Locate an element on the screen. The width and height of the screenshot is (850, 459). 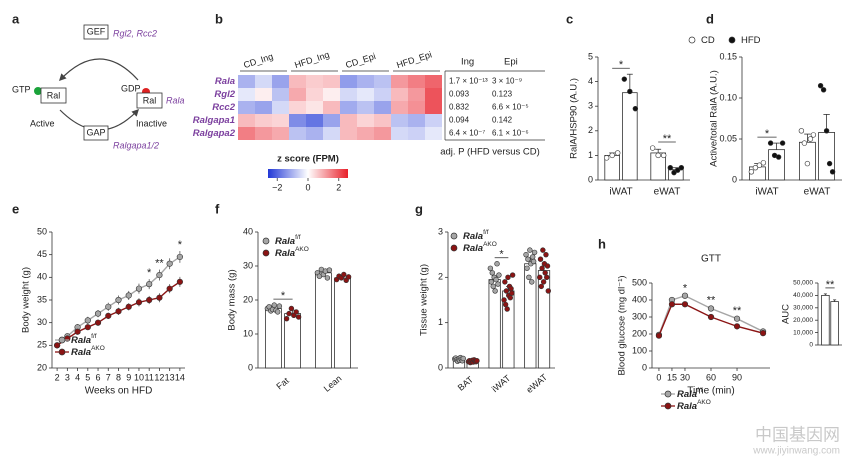
pvalue: 6.6 × 10⁻⁵ is located at coordinates (510, 107).